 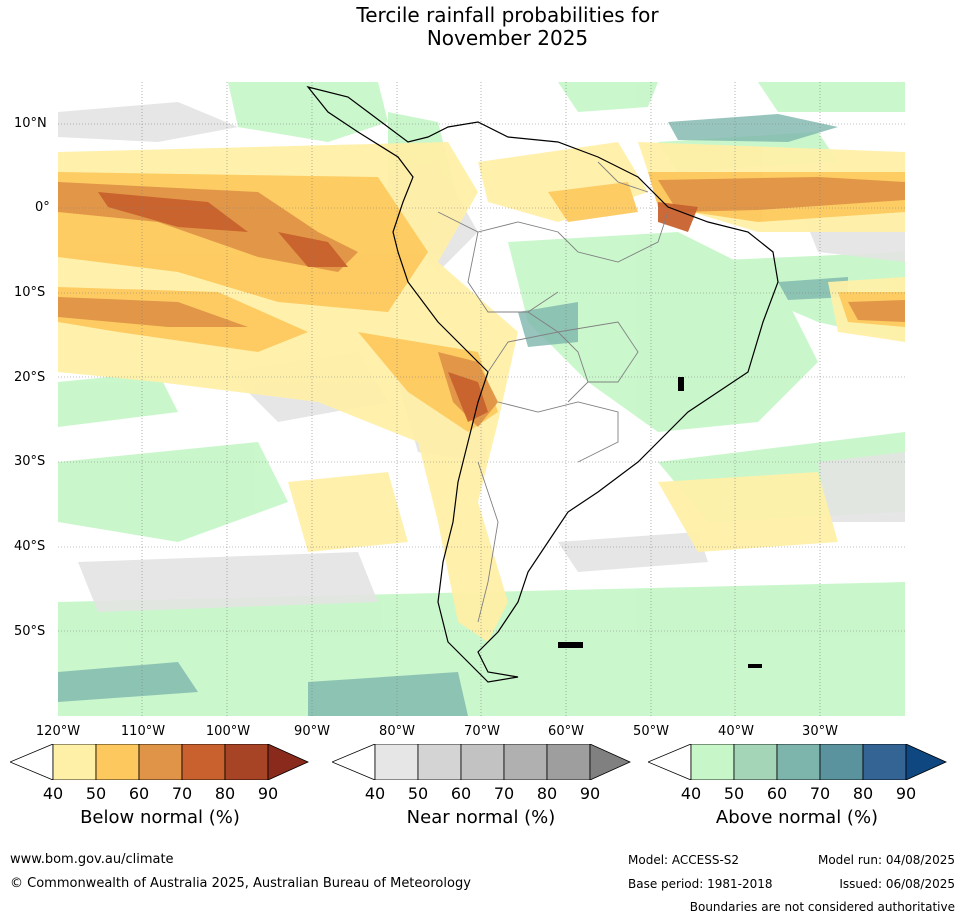 What do you see at coordinates (820, 793) in the screenshot?
I see `colorbar-above-tick: 70` at bounding box center [820, 793].